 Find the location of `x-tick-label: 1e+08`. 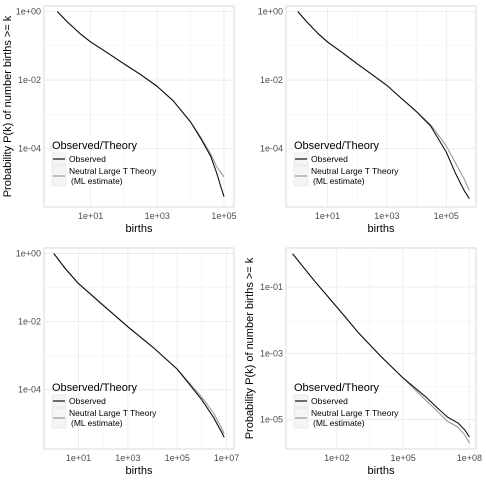

x-tick-label: 1e+08 is located at coordinates (469, 458).